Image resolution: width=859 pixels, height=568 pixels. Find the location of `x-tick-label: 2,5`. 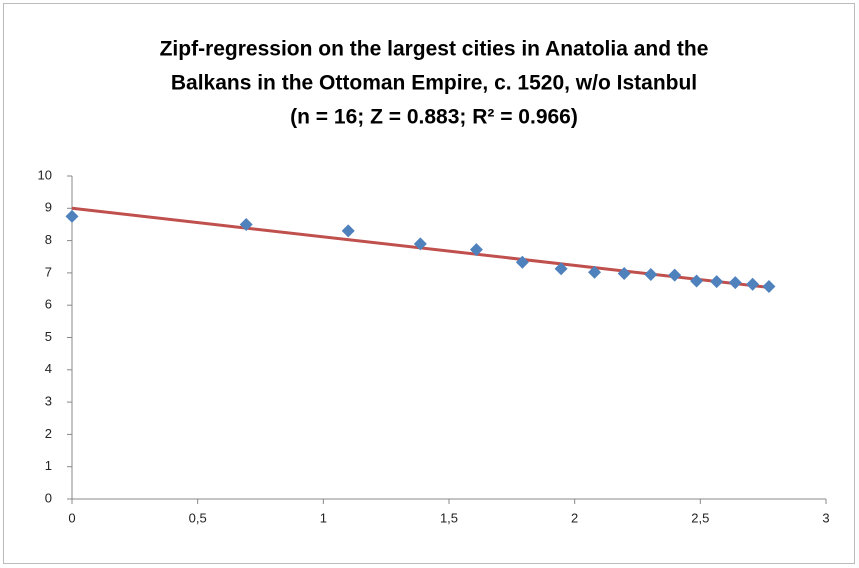

x-tick-label: 2,5 is located at coordinates (700, 517).